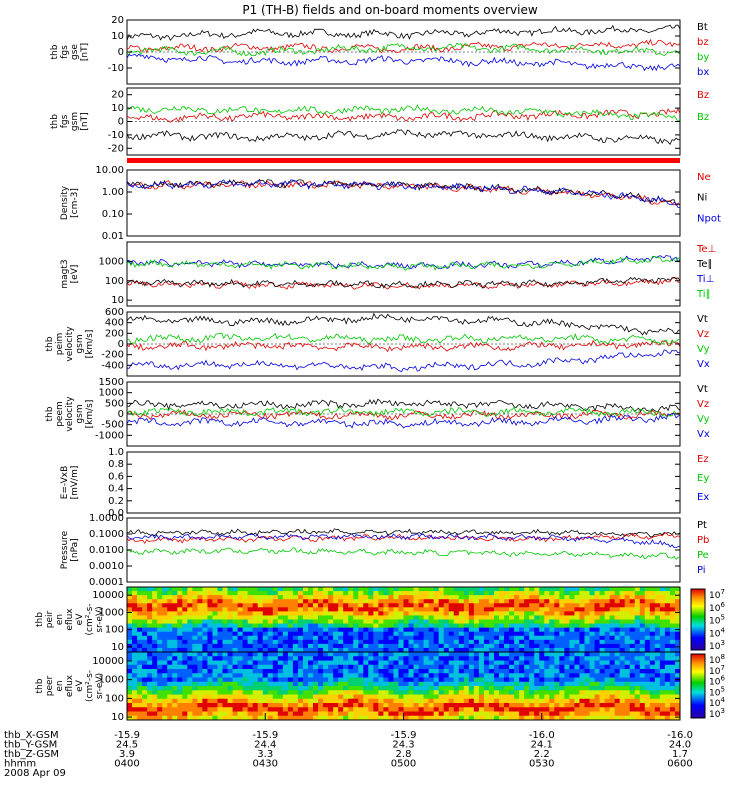 This screenshot has width=750, height=800. What do you see at coordinates (116, 501) in the screenshot?
I see `y-tick-label: 0.2` at bounding box center [116, 501].